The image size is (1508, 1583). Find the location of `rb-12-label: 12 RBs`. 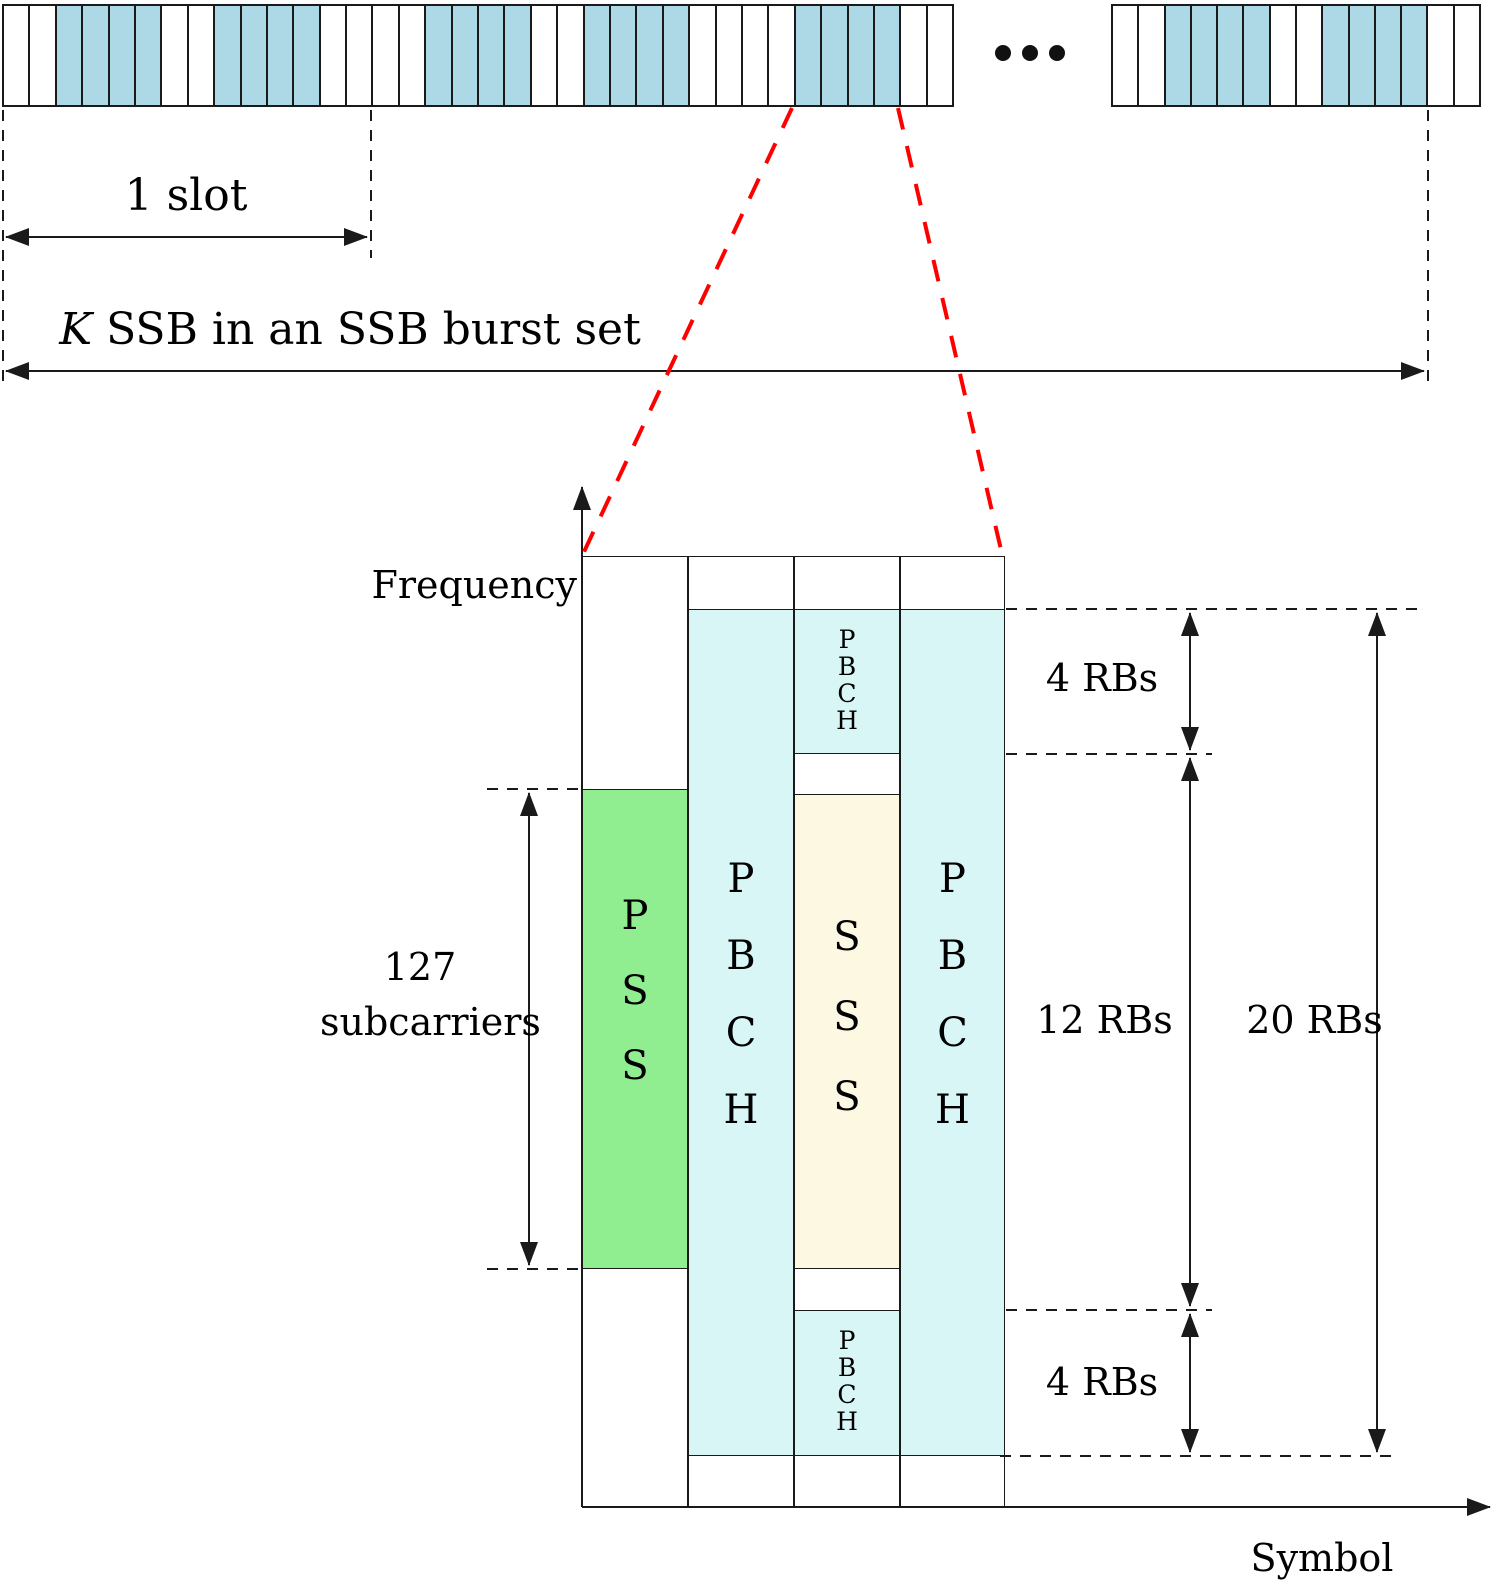

rb-12-label: 12 RBs is located at coordinates (1104, 1020).